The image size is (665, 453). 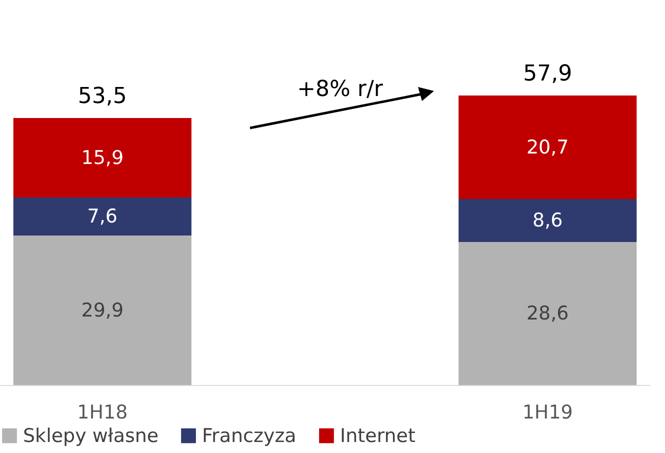 I want to click on legend-label: Sklepy własne, so click(x=91, y=435).